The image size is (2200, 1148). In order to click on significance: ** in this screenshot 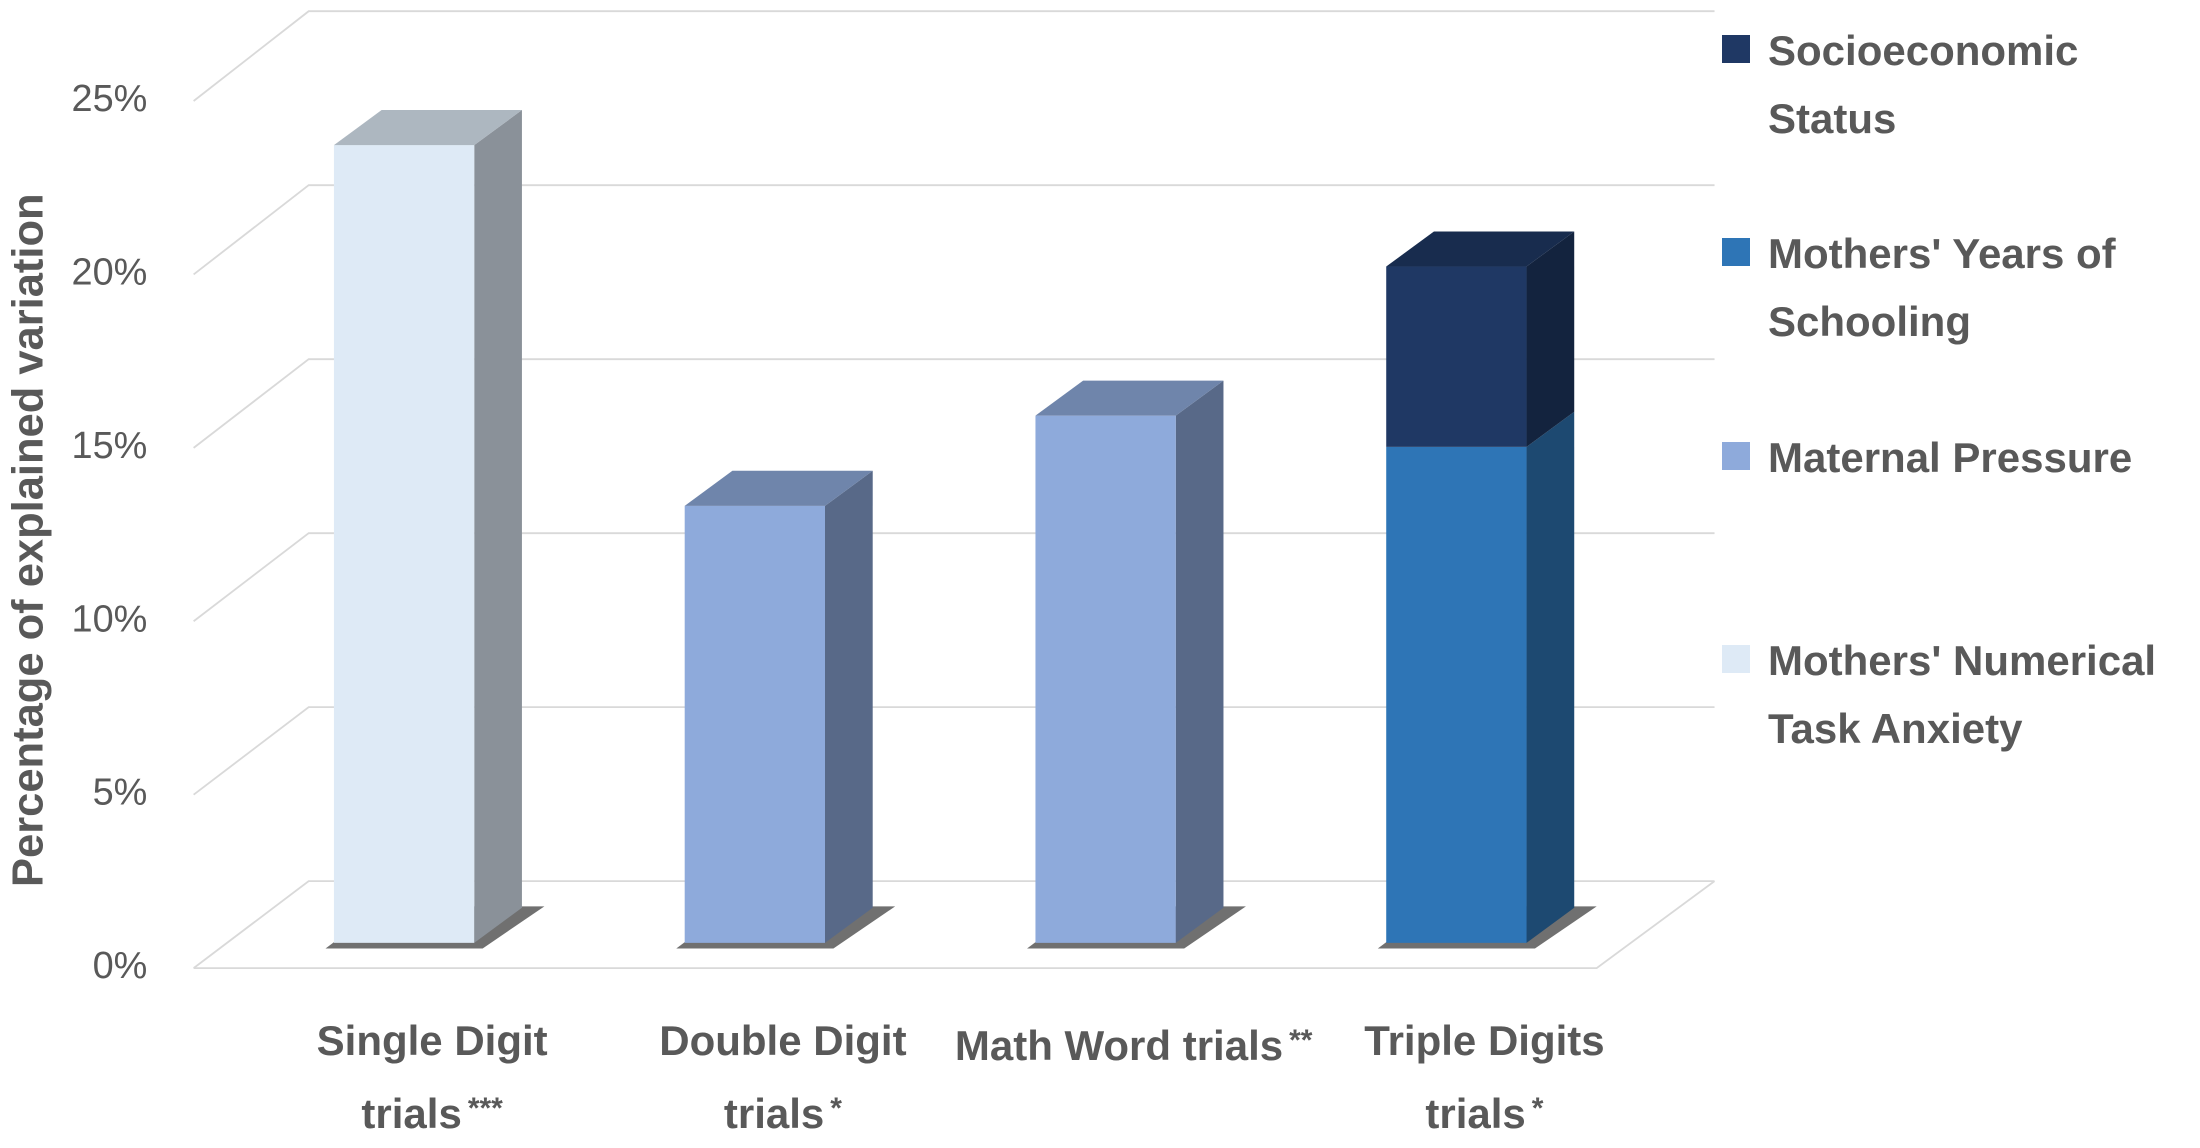, I will do `click(1301, 1041)`.